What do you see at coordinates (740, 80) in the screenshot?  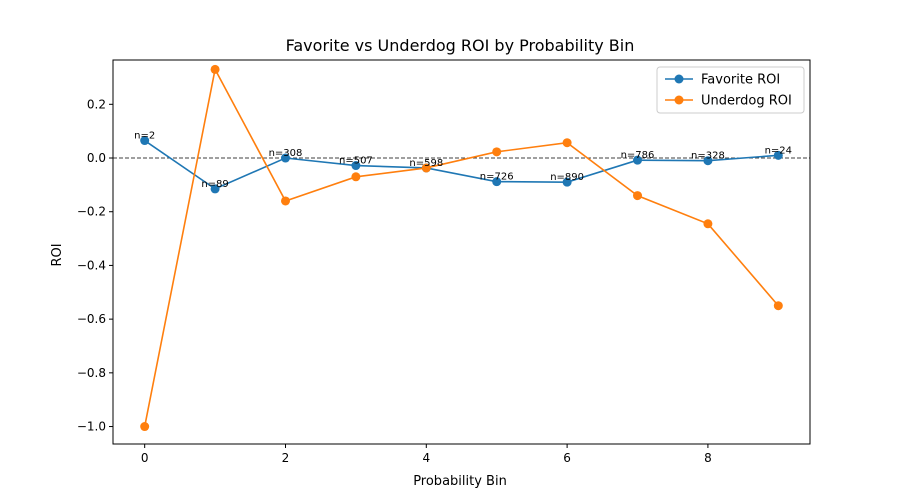 I see `legend-label: Favorite ROI` at bounding box center [740, 80].